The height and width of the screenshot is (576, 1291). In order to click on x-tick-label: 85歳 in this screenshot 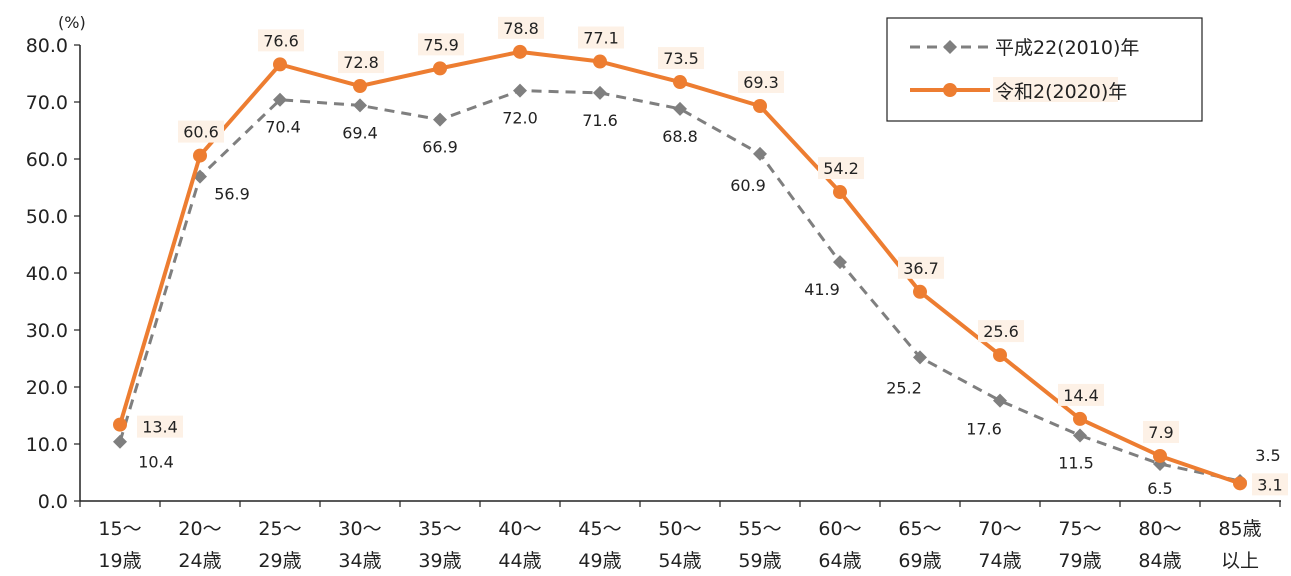, I will do `click(1239, 529)`.